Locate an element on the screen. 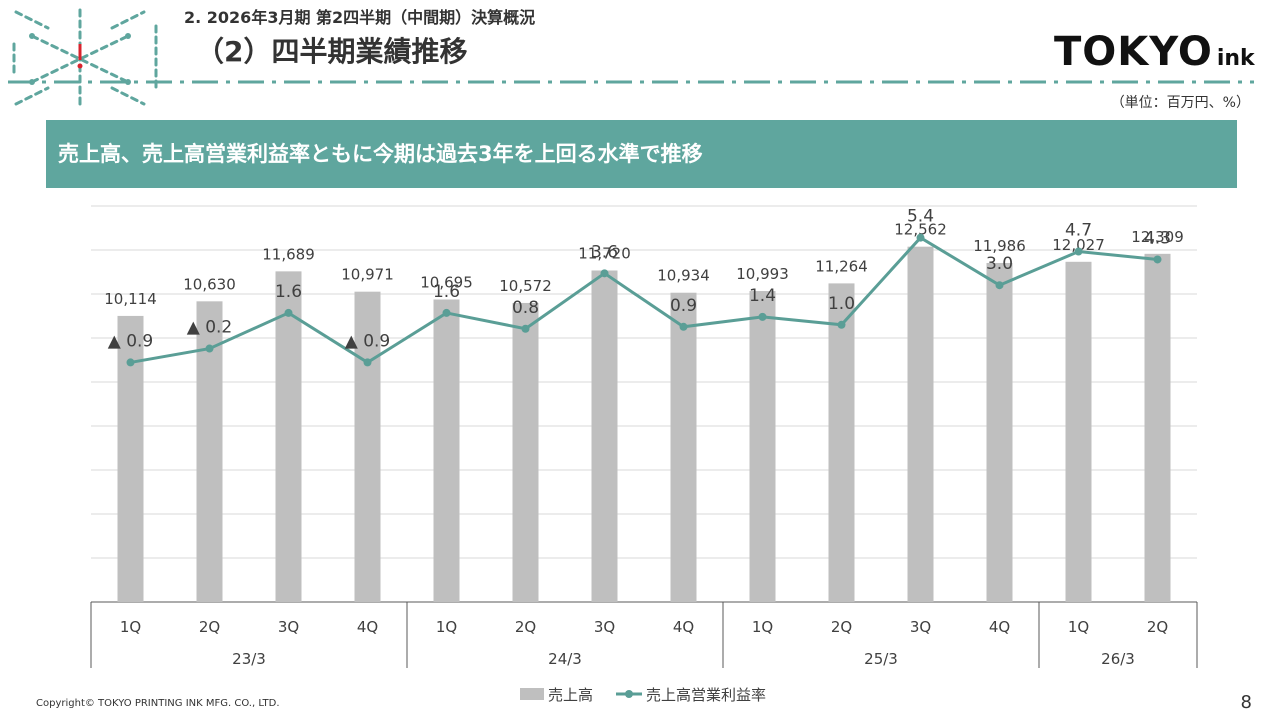 This screenshot has width=1280, height=720. line-data-label: 0.9 is located at coordinates (683, 306).